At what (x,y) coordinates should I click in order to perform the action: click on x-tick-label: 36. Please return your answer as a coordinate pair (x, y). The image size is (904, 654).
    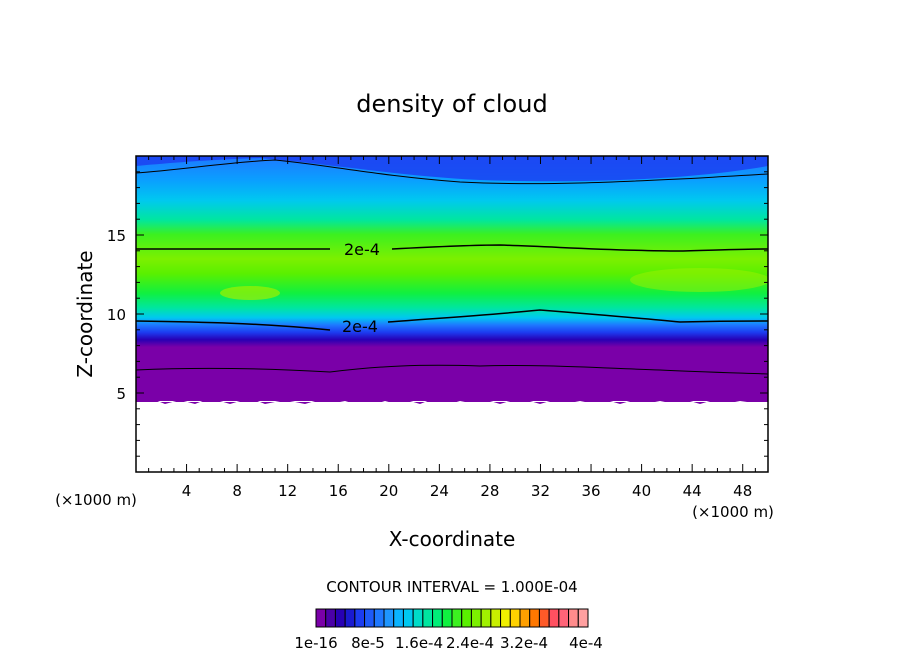
    Looking at the image, I should click on (590, 491).